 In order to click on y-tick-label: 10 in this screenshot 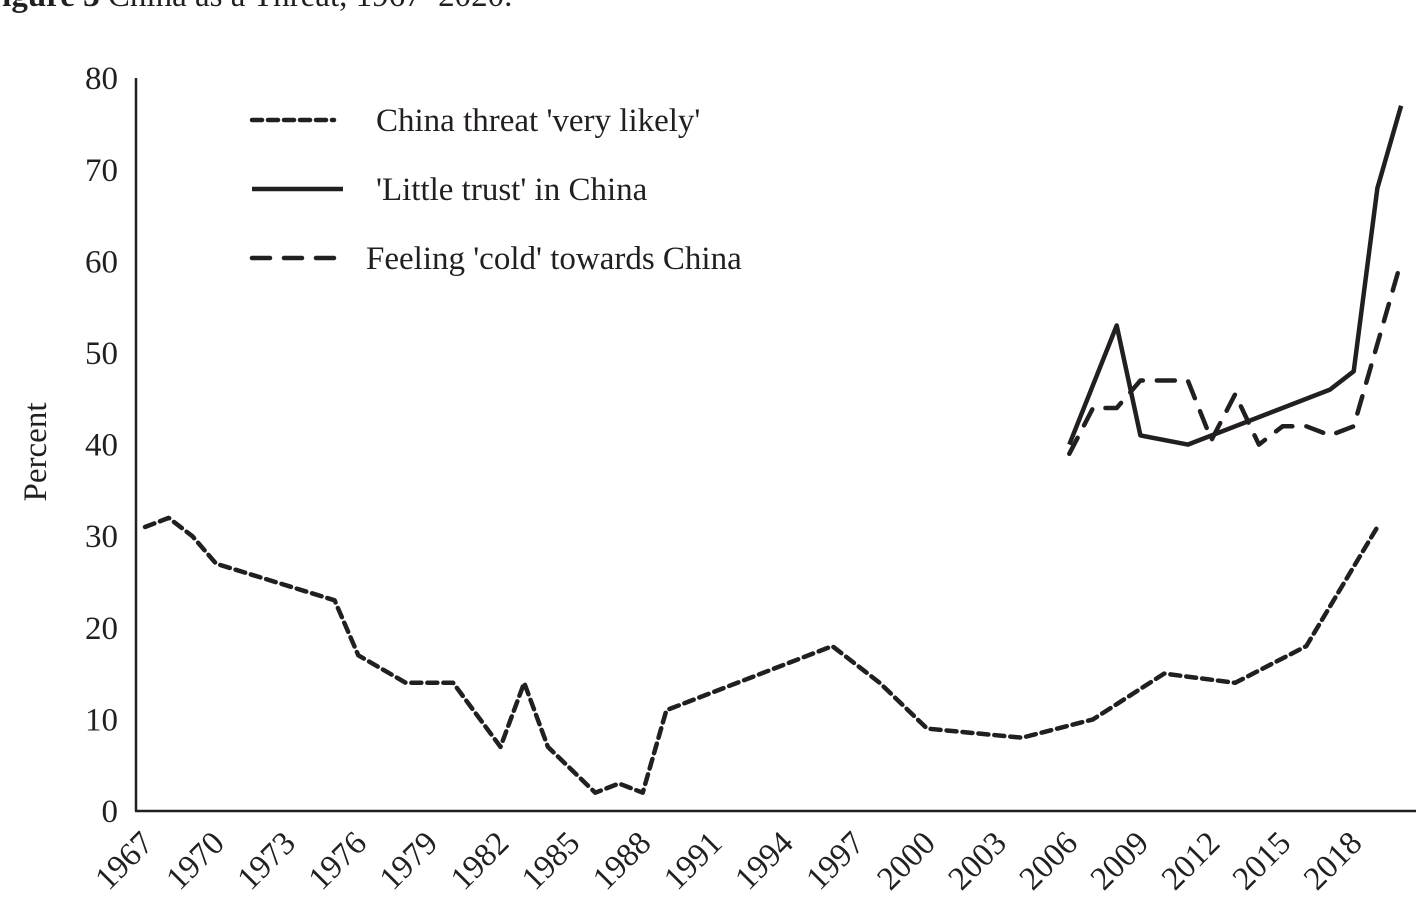, I will do `click(101, 720)`.